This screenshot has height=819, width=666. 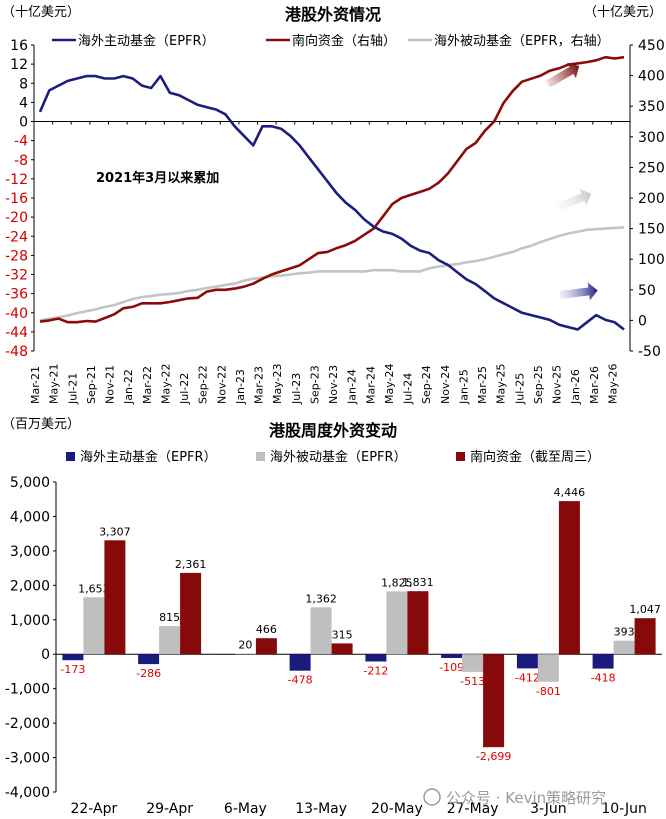 What do you see at coordinates (463, 387) in the screenshot?
I see `x-tick-label: Jan-25` at bounding box center [463, 387].